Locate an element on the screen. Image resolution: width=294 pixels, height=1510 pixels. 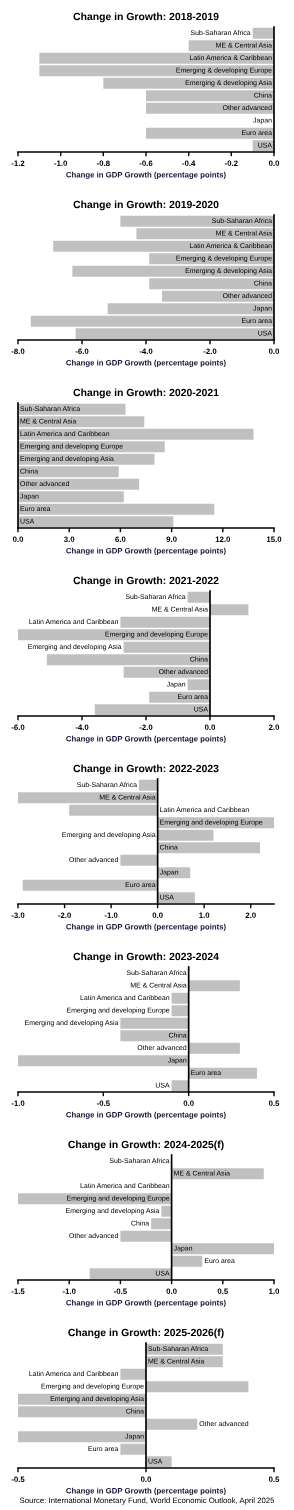
chart-title: Change in Growth: 2020-2021 is located at coordinates (146, 393).